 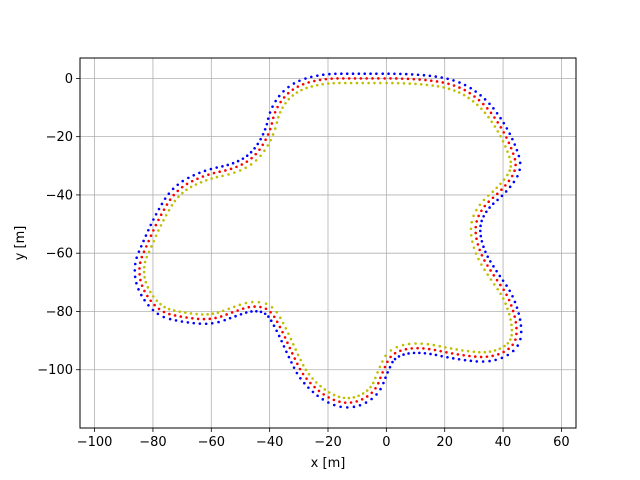 What do you see at coordinates (59, 137) in the screenshot?
I see `y-tick-label: −20` at bounding box center [59, 137].